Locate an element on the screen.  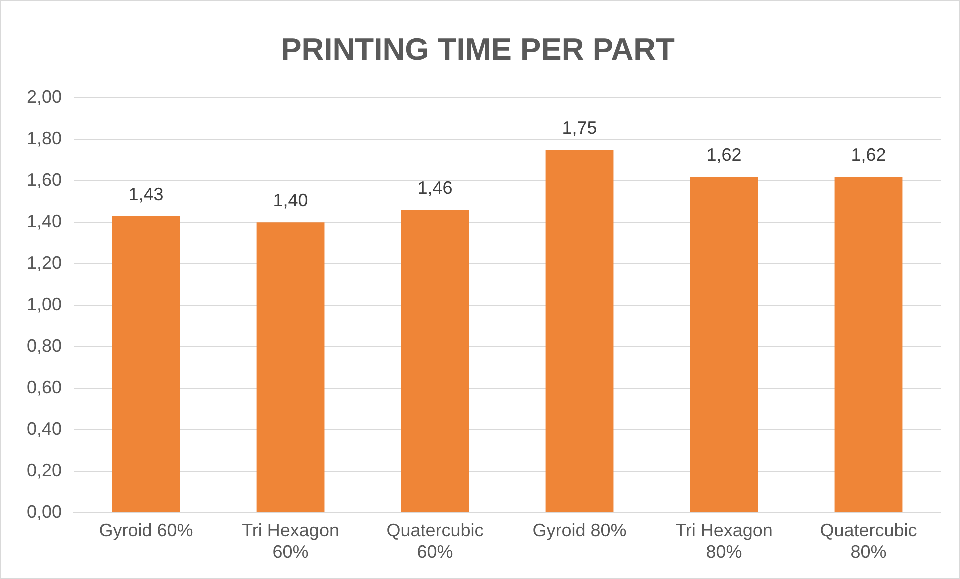
data-label: 1,75 is located at coordinates (580, 128).